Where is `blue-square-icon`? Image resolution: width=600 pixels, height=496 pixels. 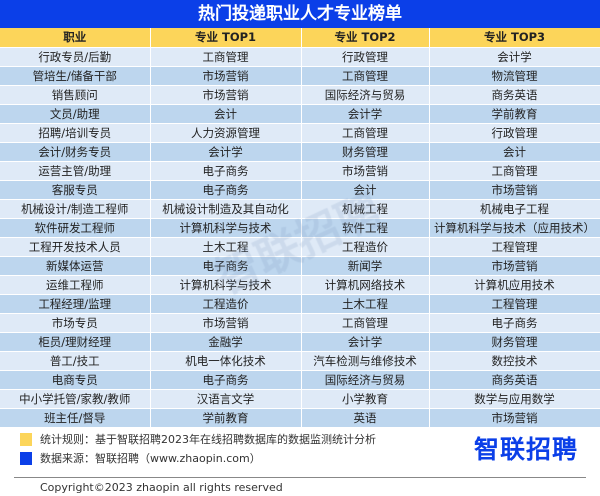 blue-square-icon is located at coordinates (26, 458).